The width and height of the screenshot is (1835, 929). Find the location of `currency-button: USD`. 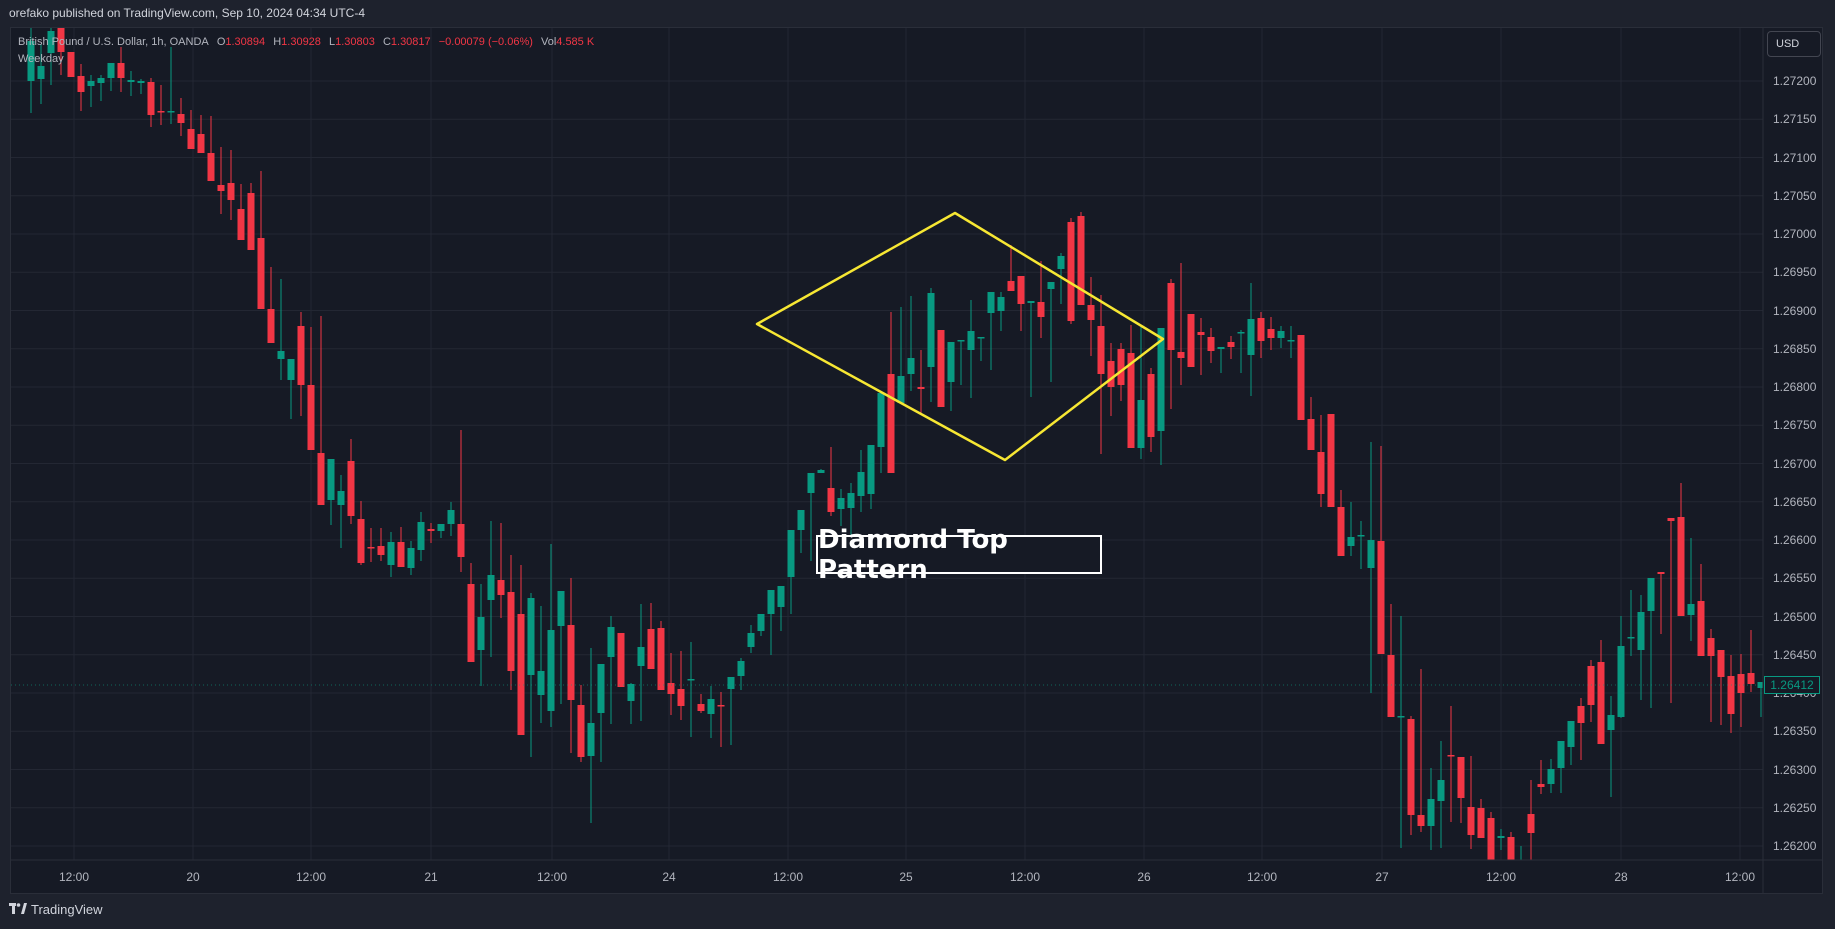

currency-button: USD is located at coordinates (1794, 44).